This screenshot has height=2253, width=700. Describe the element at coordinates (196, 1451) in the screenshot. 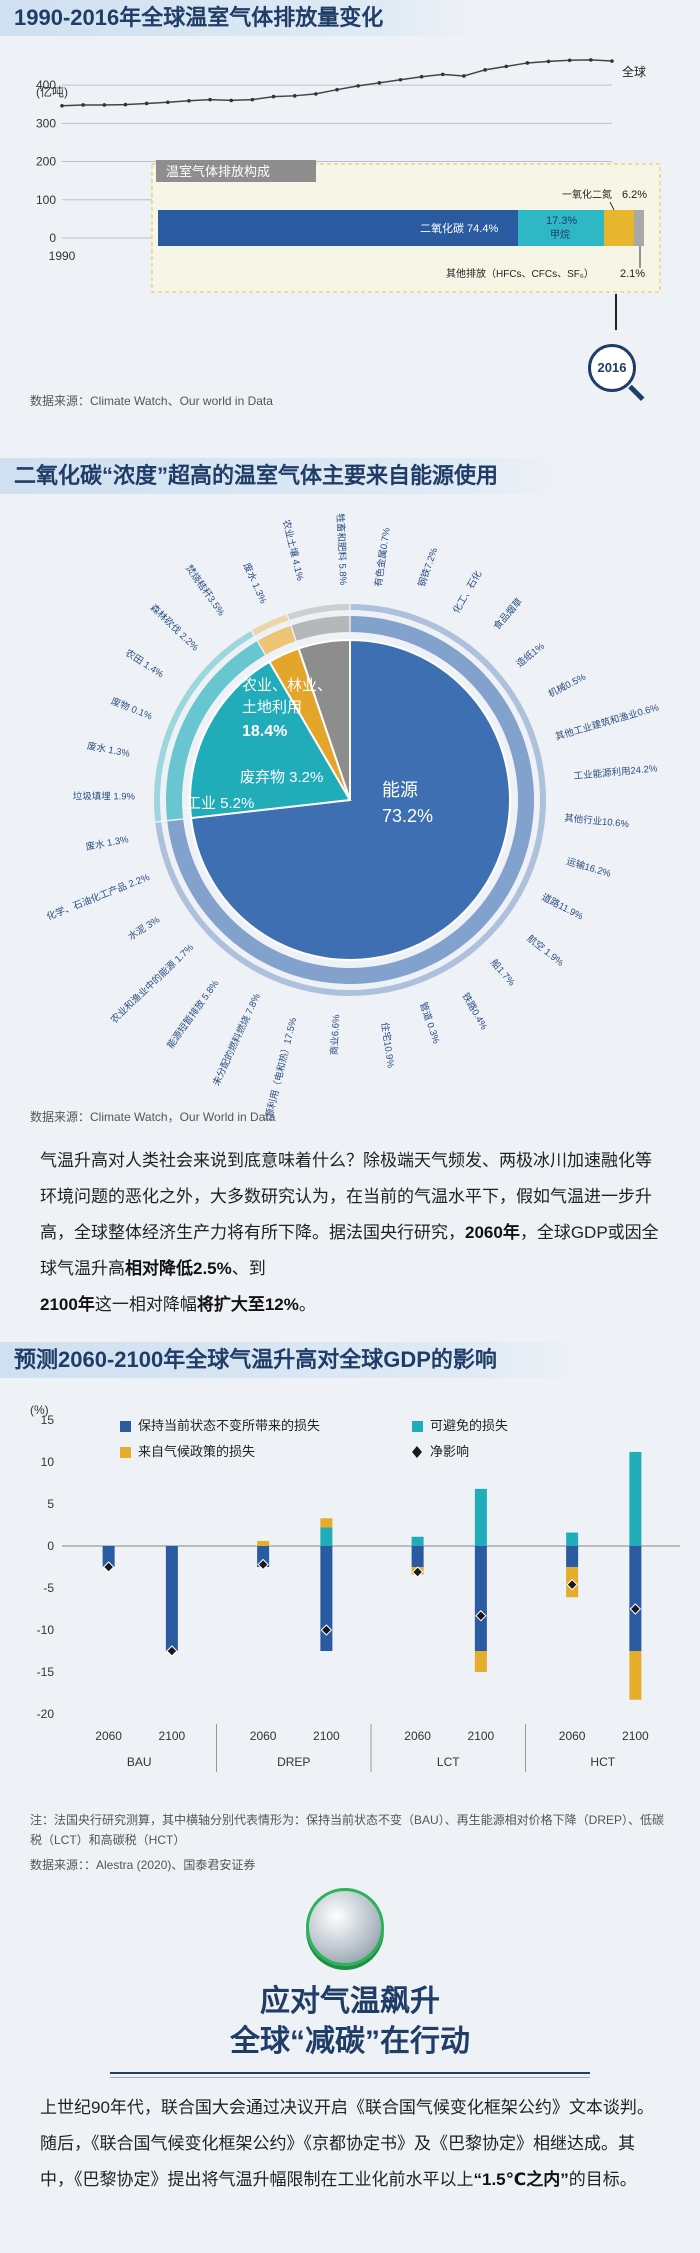

I see `legend-label: 来自气候政策的损失` at that location.